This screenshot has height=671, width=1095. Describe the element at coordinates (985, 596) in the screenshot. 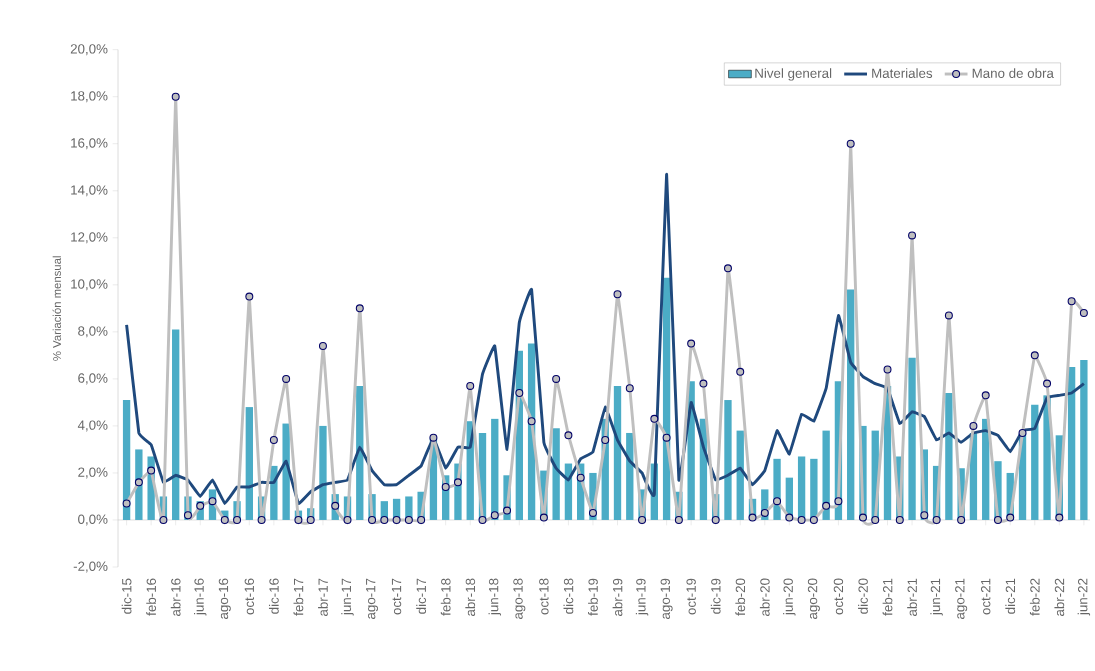

I see `x-tick-label: oct-21` at that location.